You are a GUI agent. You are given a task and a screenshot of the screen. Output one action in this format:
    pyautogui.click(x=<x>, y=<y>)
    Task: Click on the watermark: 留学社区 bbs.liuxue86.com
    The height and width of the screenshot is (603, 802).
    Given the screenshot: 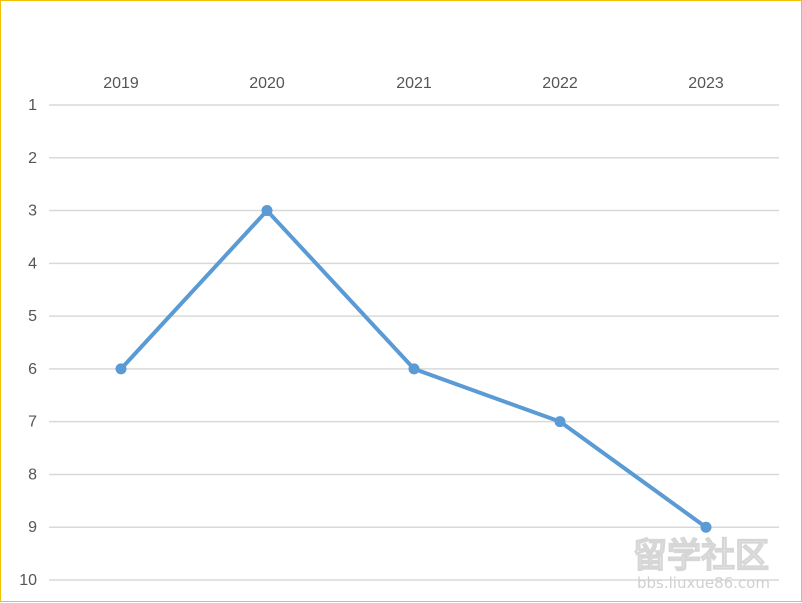 What is the action you would take?
    pyautogui.click(x=701, y=563)
    